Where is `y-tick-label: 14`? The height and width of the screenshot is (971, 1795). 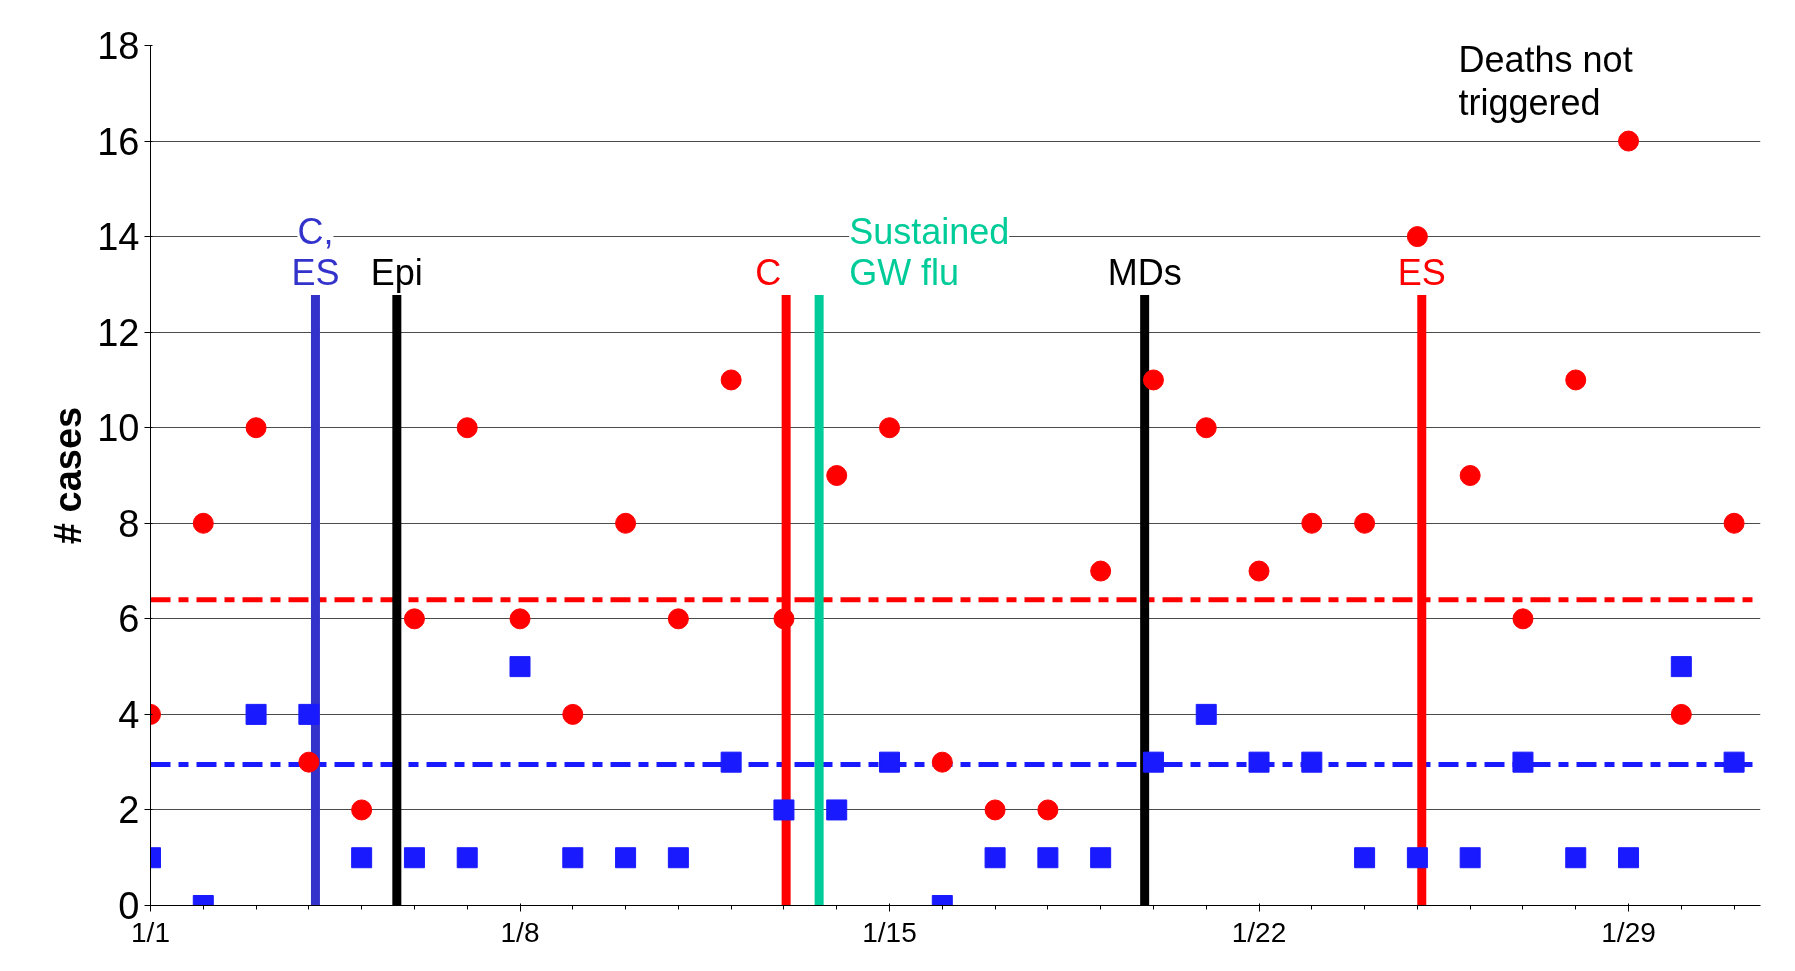
y-tick-label: 14 is located at coordinates (118, 237).